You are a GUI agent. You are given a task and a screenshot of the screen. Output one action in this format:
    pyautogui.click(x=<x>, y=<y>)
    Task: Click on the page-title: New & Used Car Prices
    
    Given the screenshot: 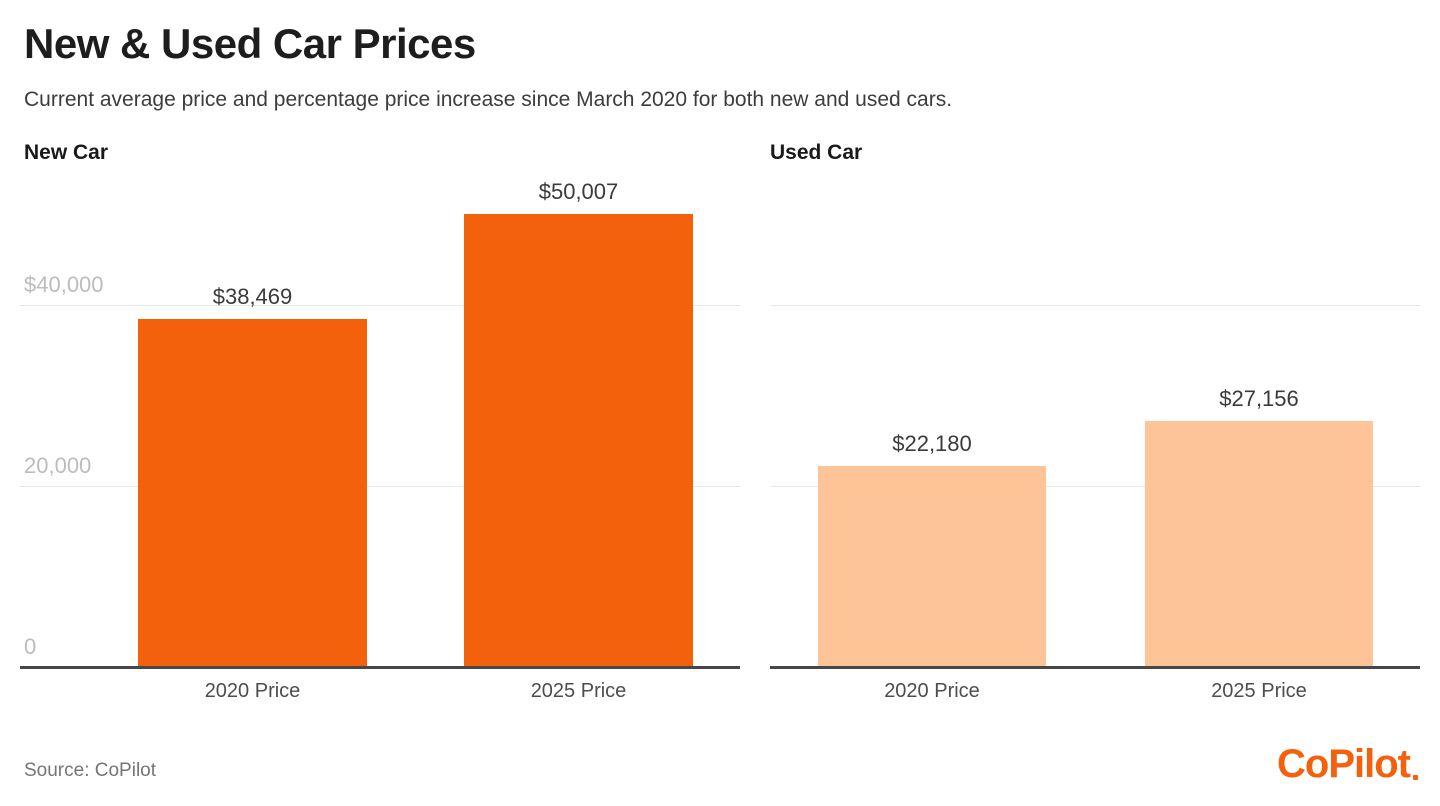 What is the action you would take?
    pyautogui.click(x=250, y=43)
    